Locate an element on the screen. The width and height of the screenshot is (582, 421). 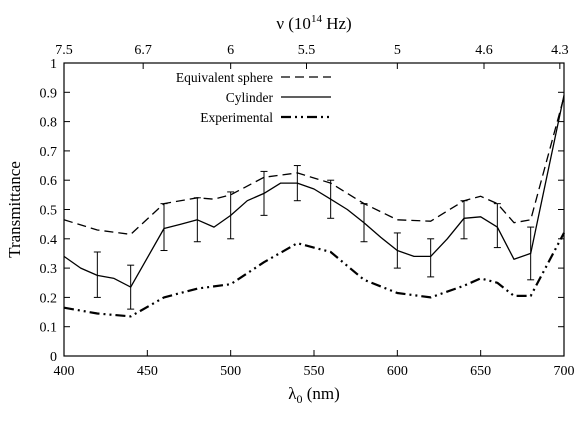
top-tick-label: 5 is located at coordinates (397, 50).